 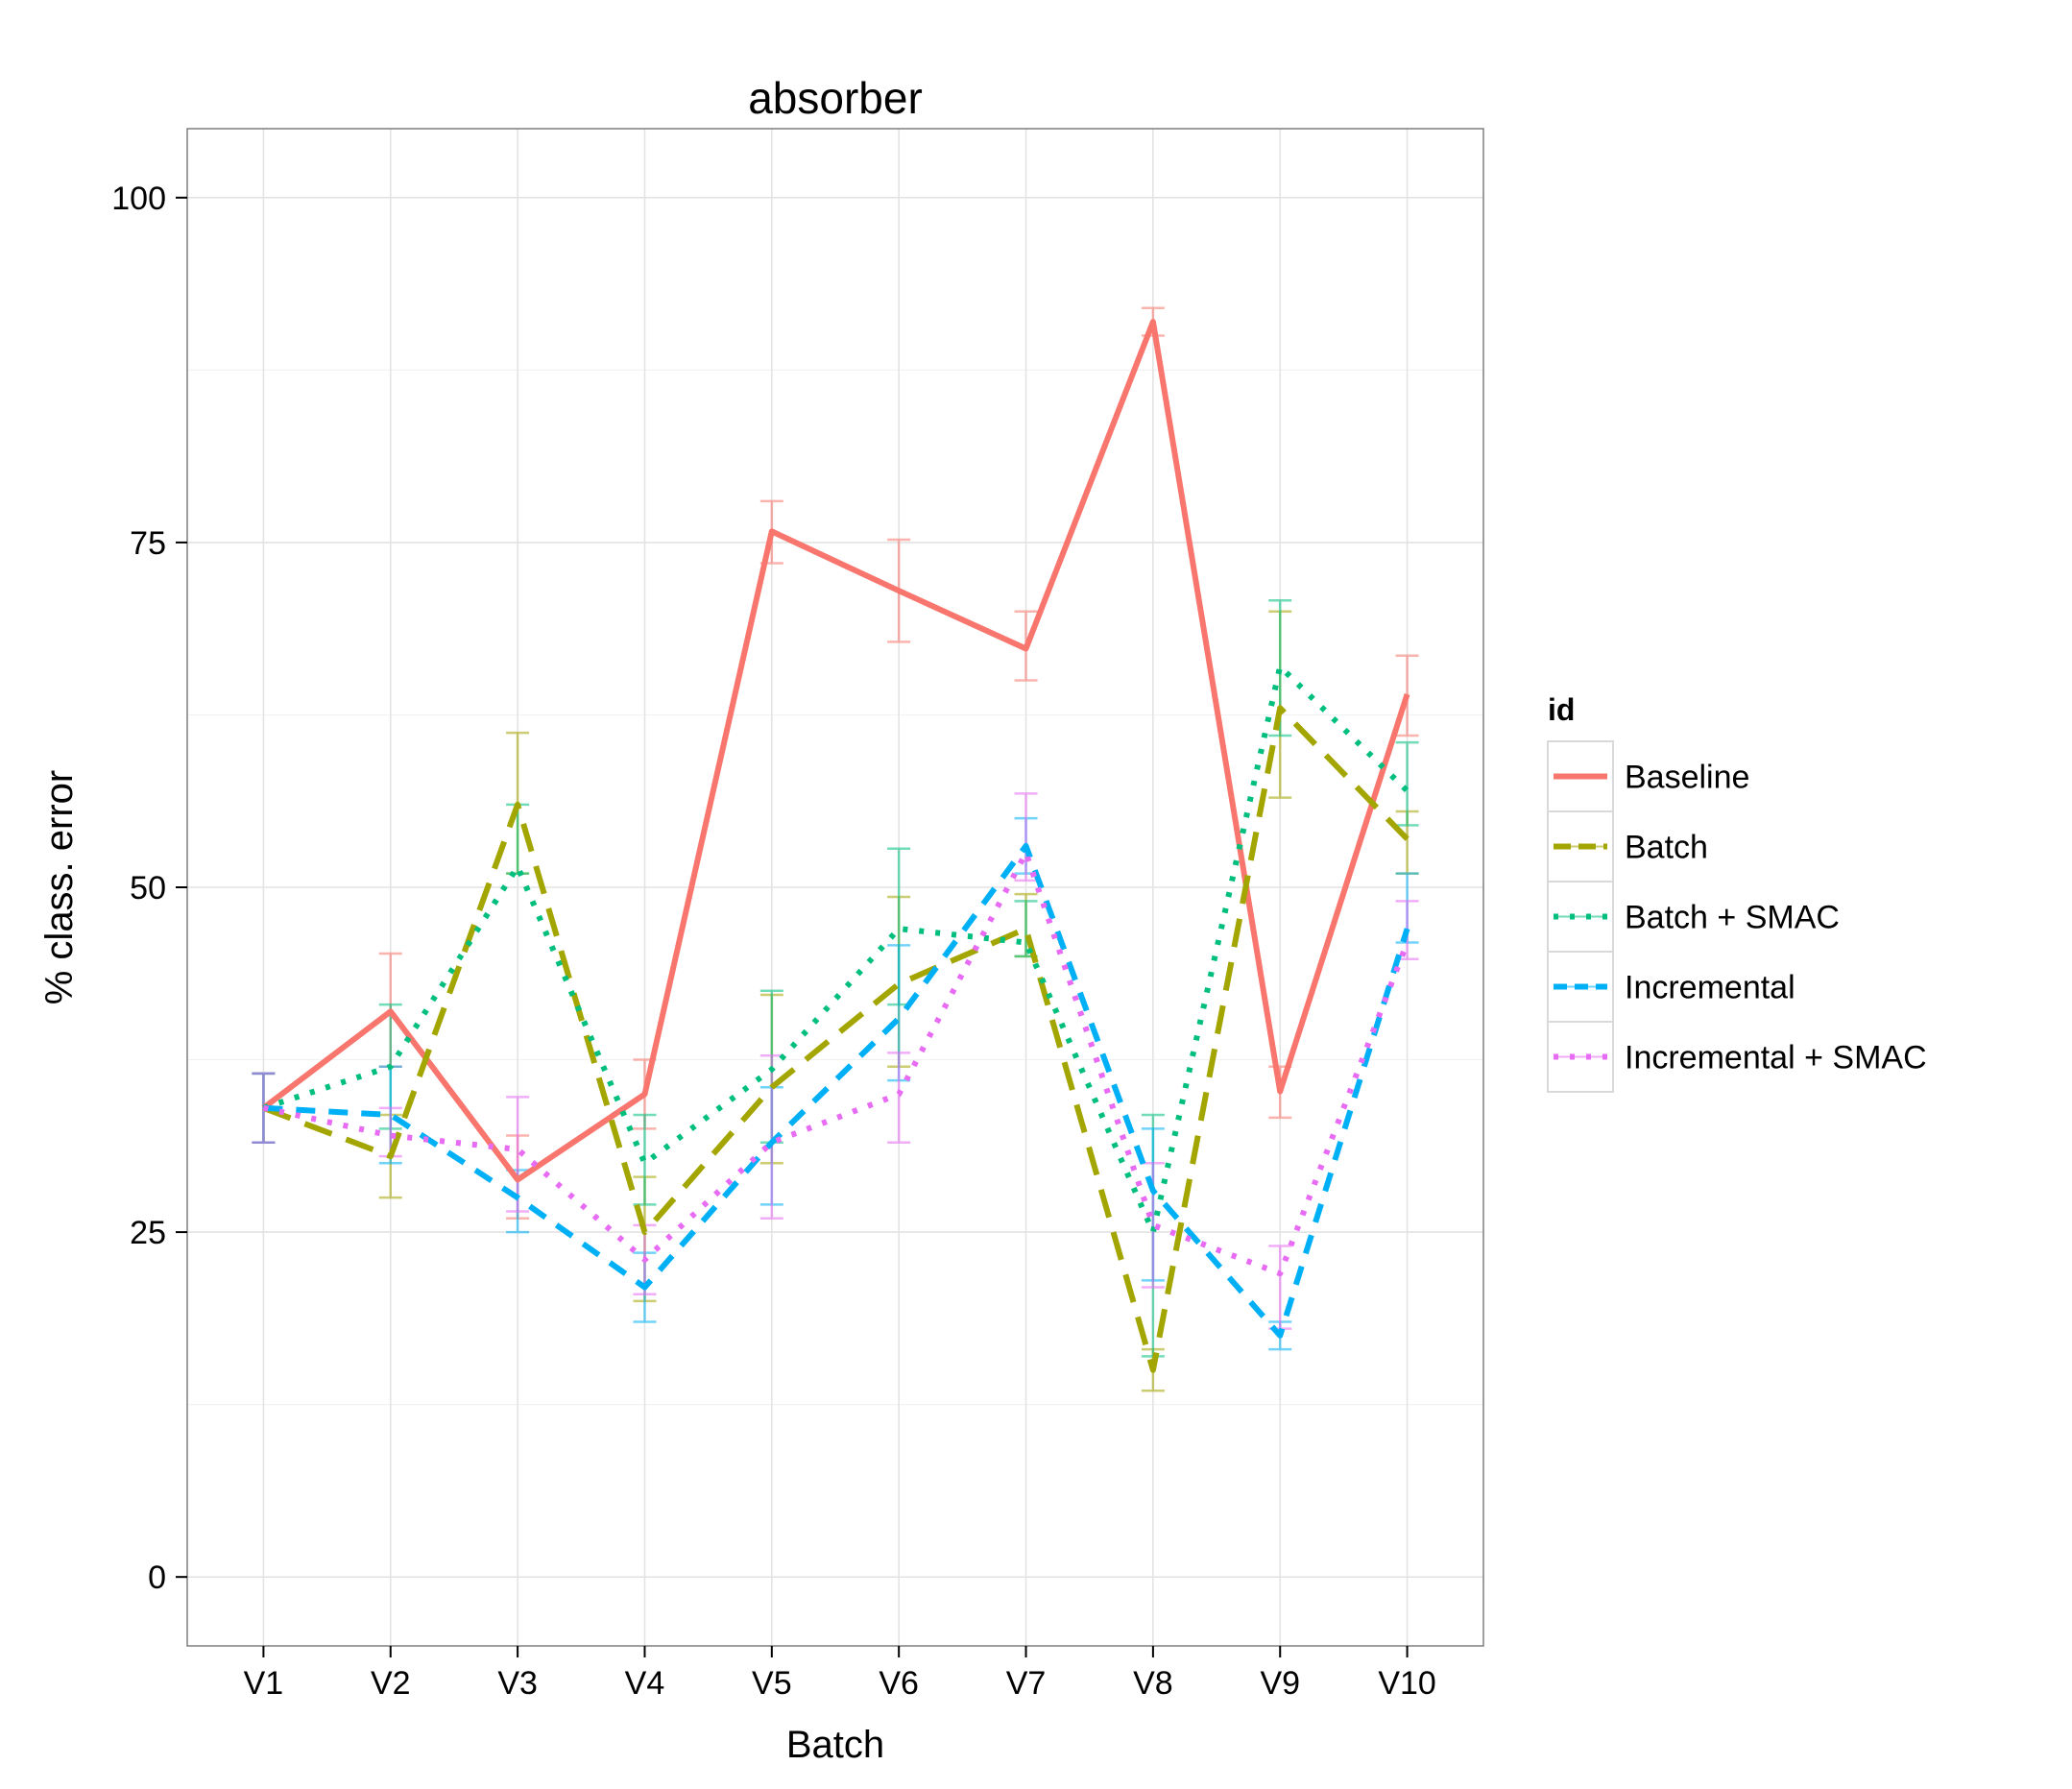 I want to click on x-tick-label: V9, so click(x=1280, y=1683).